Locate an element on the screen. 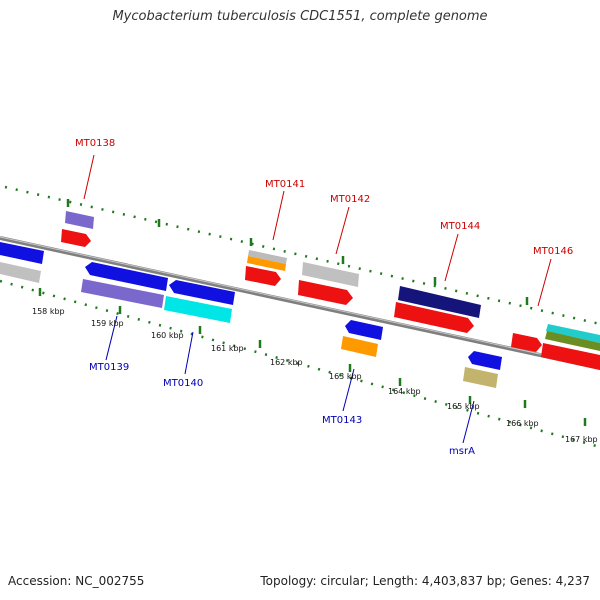  gene-mt0139 is located at coordinates (126, 276).